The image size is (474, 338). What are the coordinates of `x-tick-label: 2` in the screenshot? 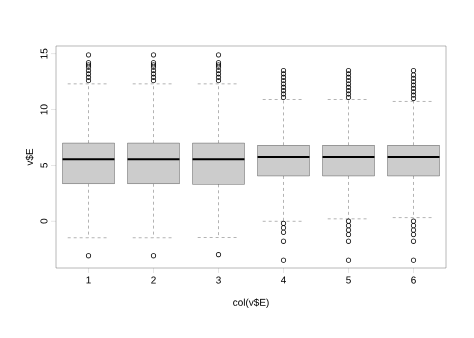 It's located at (153, 280).